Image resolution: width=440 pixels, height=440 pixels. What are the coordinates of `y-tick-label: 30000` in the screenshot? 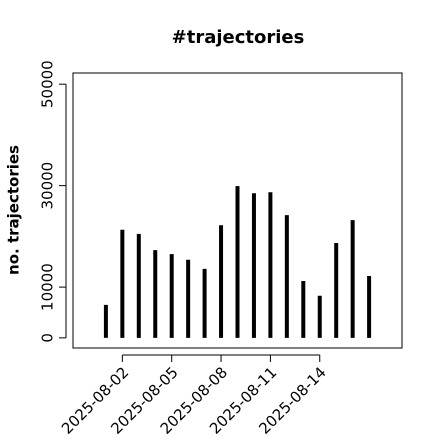 It's located at (48, 186).